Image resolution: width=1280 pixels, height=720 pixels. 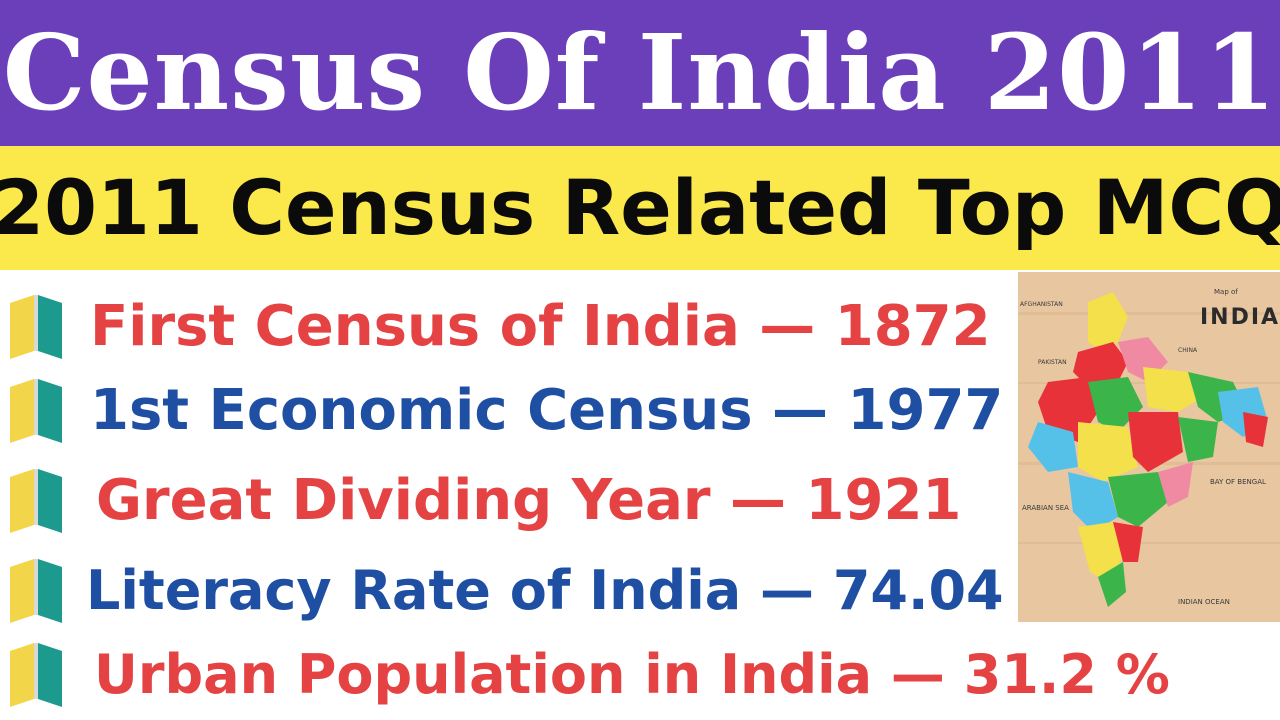 What do you see at coordinates (1238, 482) in the screenshot?
I see `label-bay-of-bengal: BAY OF BENGAL` at bounding box center [1238, 482].